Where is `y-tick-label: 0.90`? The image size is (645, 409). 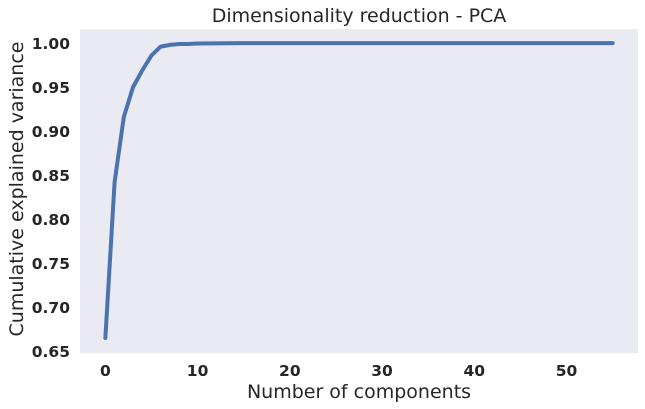
y-tick-label: 0.90 is located at coordinates (51, 132).